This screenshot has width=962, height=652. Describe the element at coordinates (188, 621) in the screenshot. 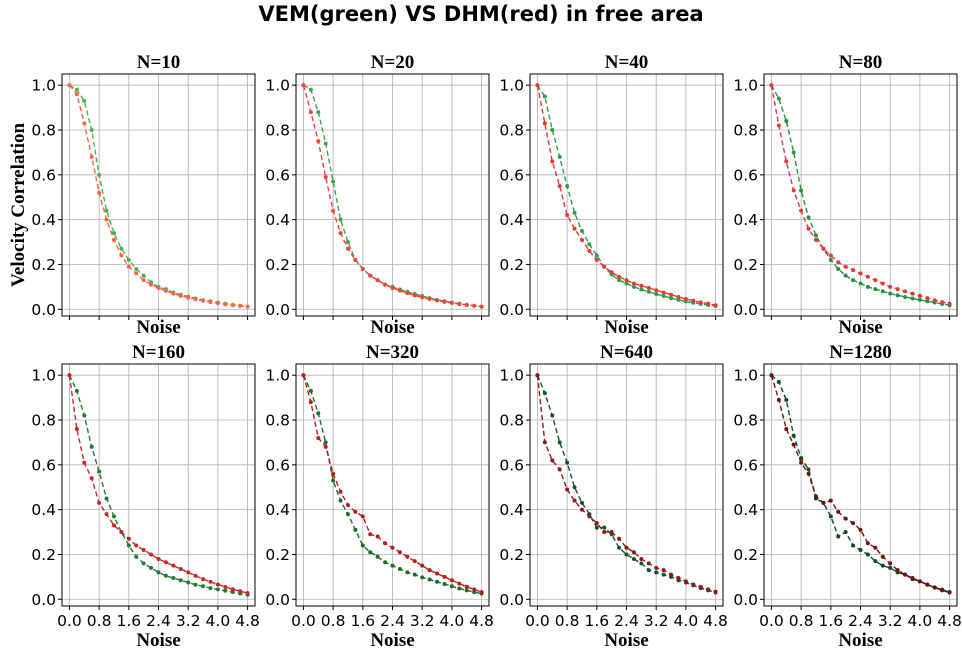

I see `x-tick-label: 3.2` at that location.